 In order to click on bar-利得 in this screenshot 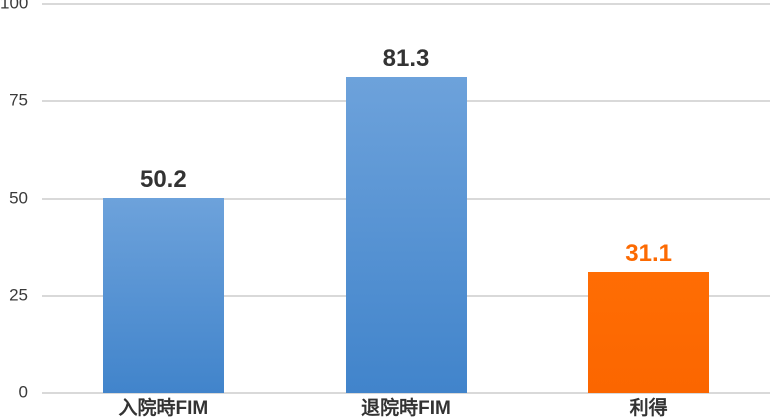, I will do `click(649, 332)`.